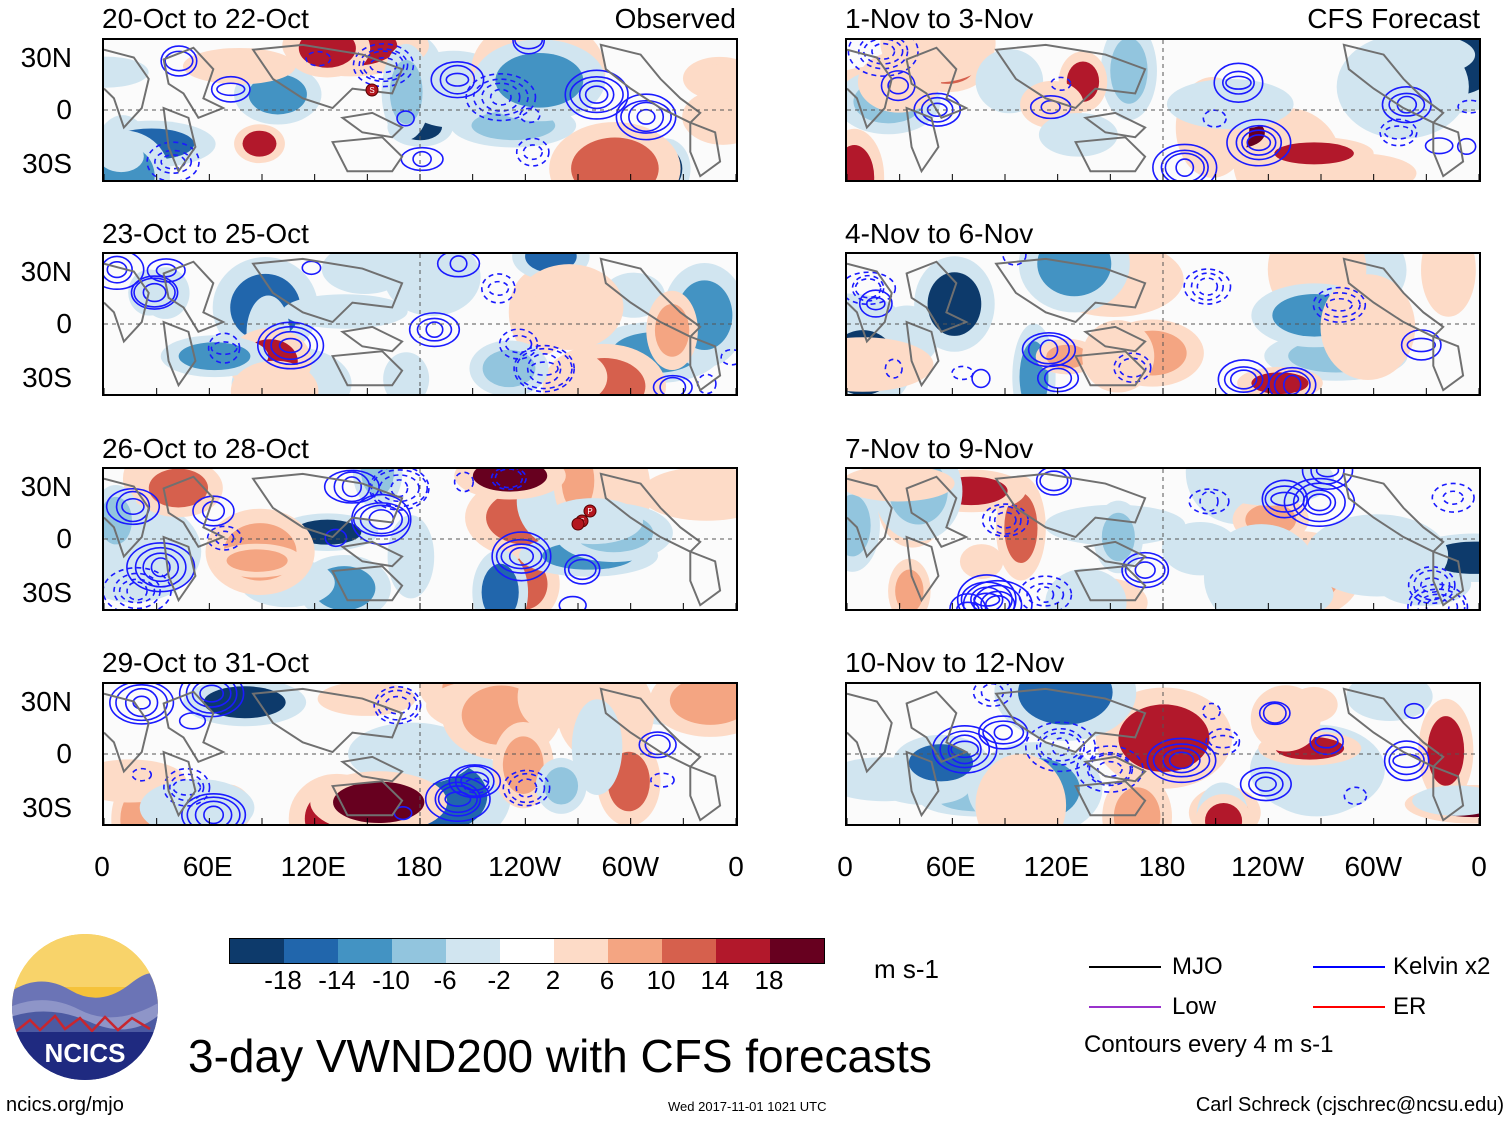  I want to click on svg-text: S, so click(371, 90).